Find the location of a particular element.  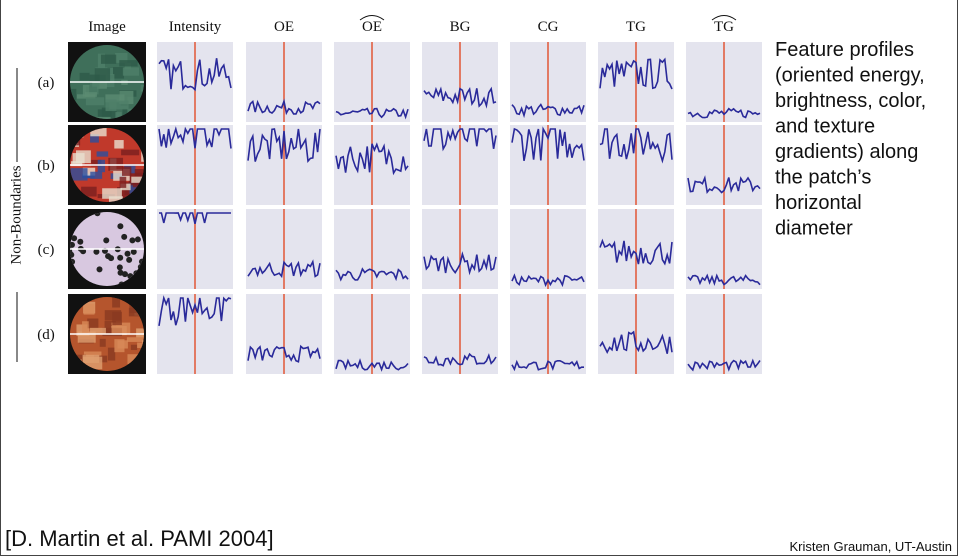

row-label: (d) is located at coordinates (46, 335).